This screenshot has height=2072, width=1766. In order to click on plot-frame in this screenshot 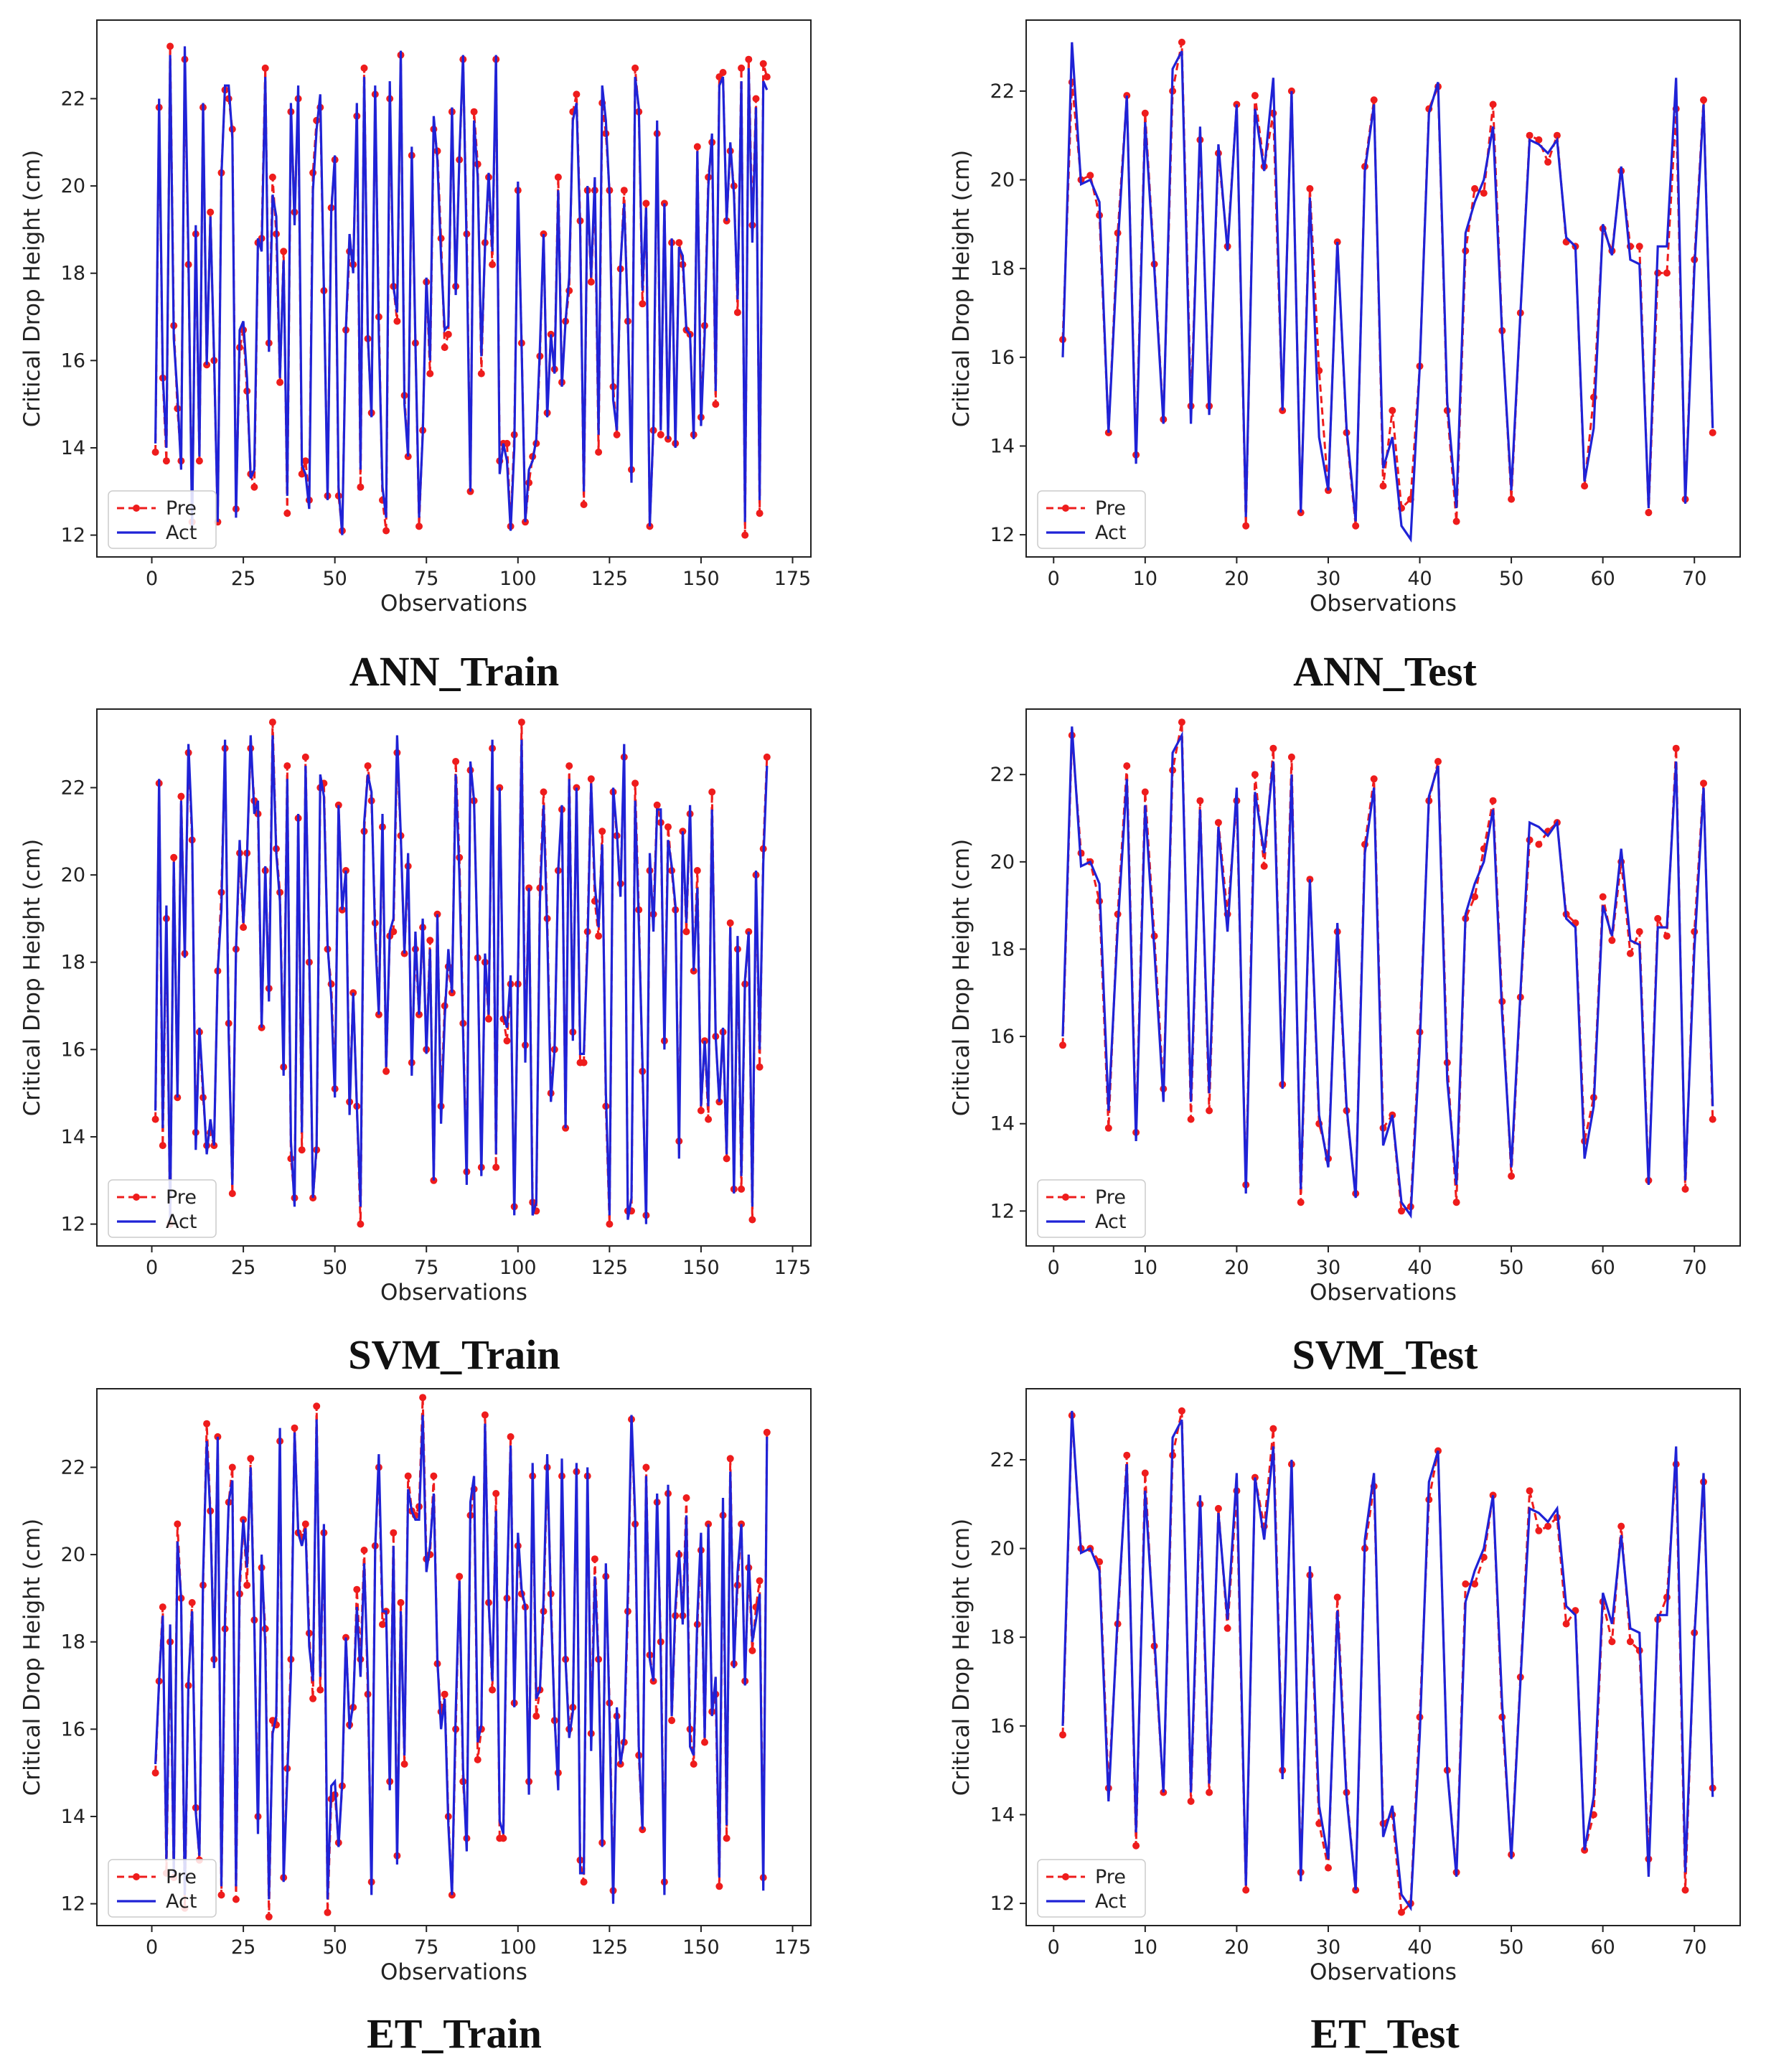, I will do `click(454, 977)`.